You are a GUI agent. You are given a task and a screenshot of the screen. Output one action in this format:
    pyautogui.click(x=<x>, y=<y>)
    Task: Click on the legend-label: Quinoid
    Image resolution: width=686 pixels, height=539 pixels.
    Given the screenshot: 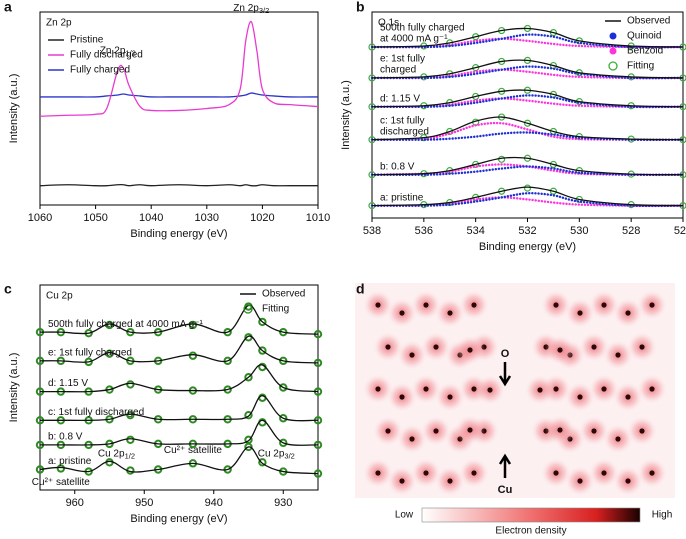 What is the action you would take?
    pyautogui.click(x=644, y=36)
    